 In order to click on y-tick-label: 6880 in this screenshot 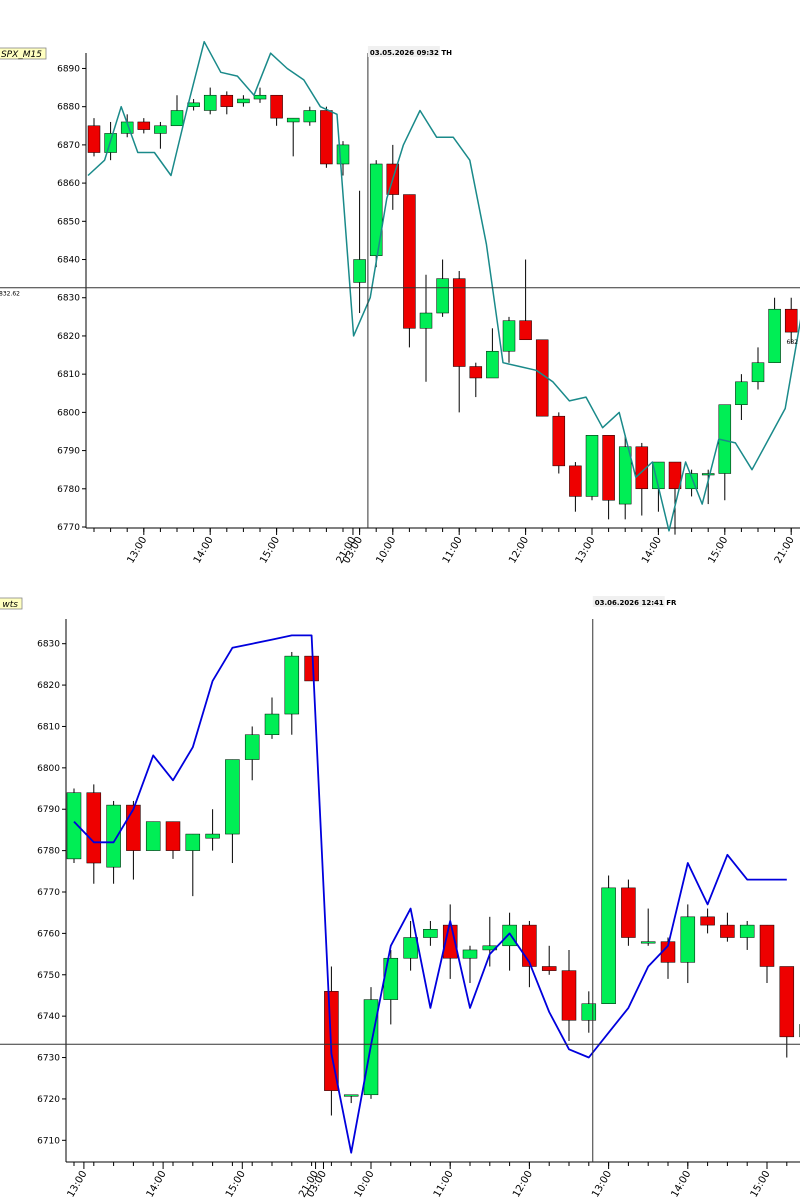, I will do `click(68, 108)`.